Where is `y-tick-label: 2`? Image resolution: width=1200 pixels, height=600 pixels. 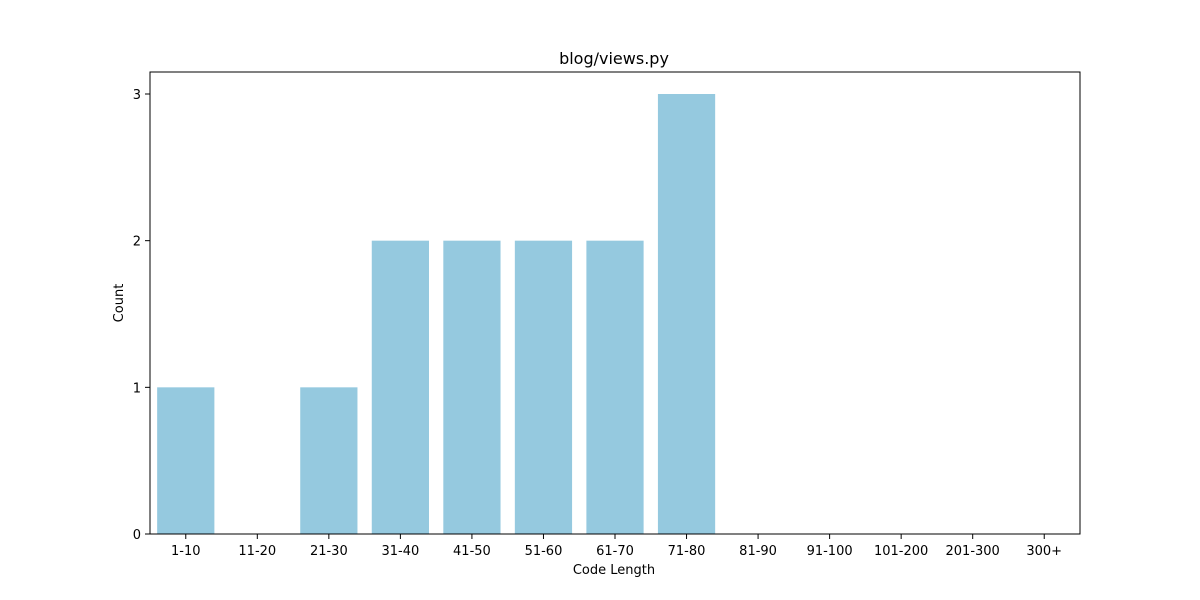
y-tick-label: 2 is located at coordinates (137, 242).